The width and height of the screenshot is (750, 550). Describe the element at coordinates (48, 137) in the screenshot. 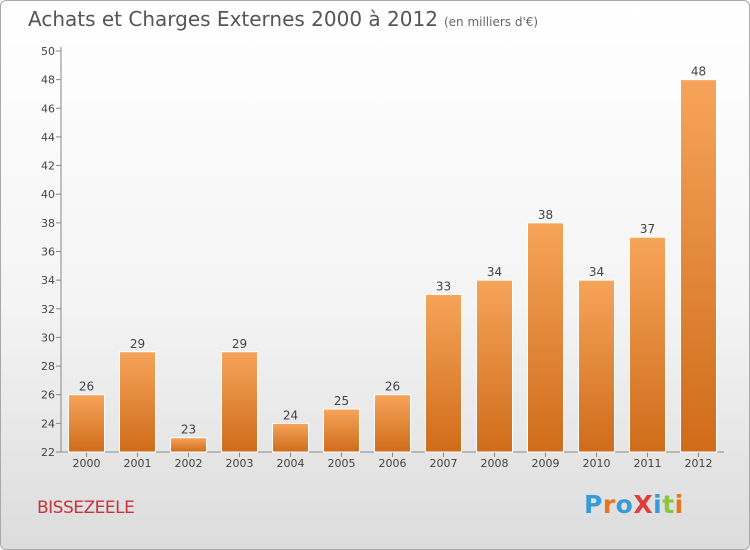

I see `y-tick-label: 44` at that location.